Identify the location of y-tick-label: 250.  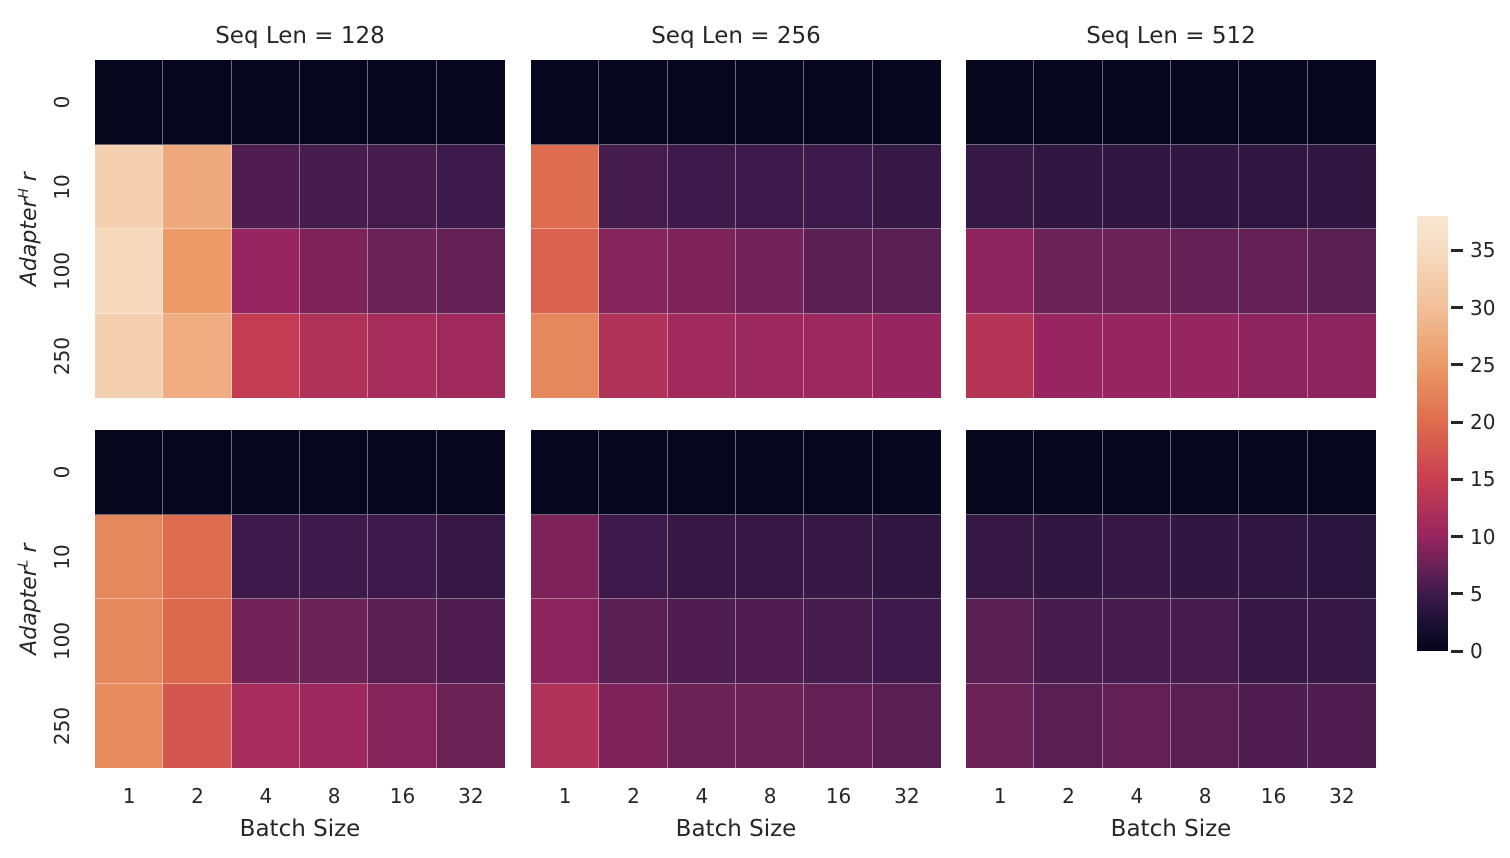
(62, 725).